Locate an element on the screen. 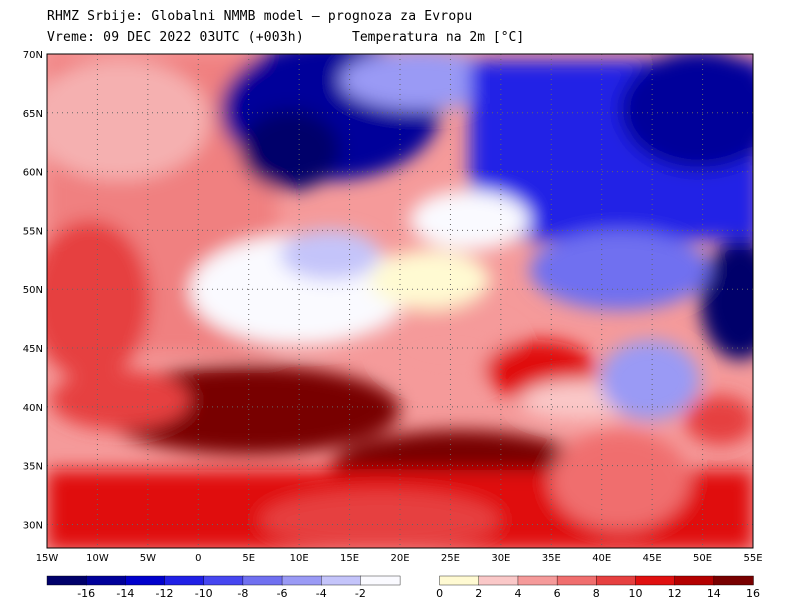  lon-tick-label: 10W is located at coordinates (97, 558).